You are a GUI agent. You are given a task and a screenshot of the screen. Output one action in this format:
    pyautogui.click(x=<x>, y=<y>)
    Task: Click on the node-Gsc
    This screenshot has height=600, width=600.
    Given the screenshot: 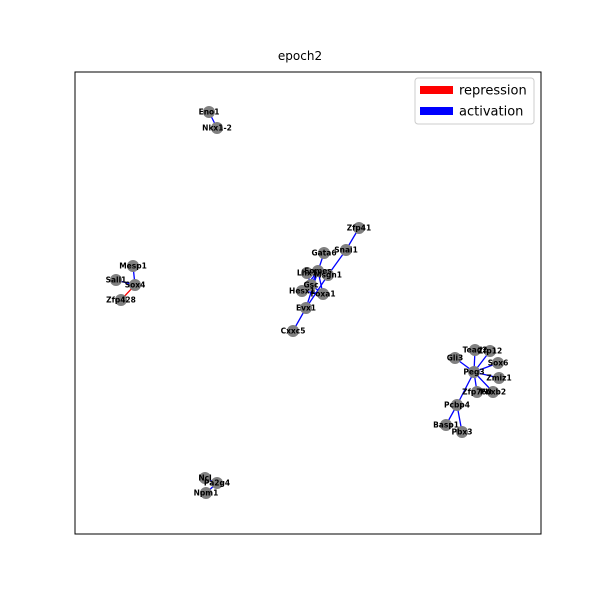 What is the action you would take?
    pyautogui.click(x=311, y=285)
    